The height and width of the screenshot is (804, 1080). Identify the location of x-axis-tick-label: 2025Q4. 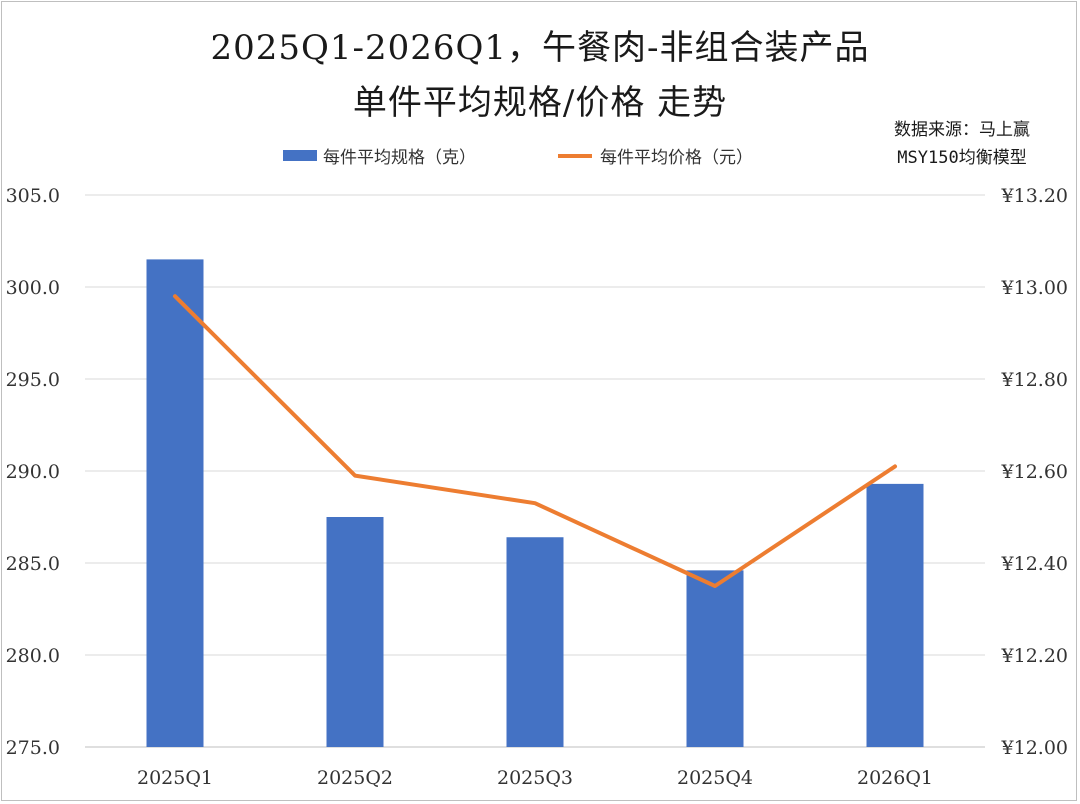
(715, 778).